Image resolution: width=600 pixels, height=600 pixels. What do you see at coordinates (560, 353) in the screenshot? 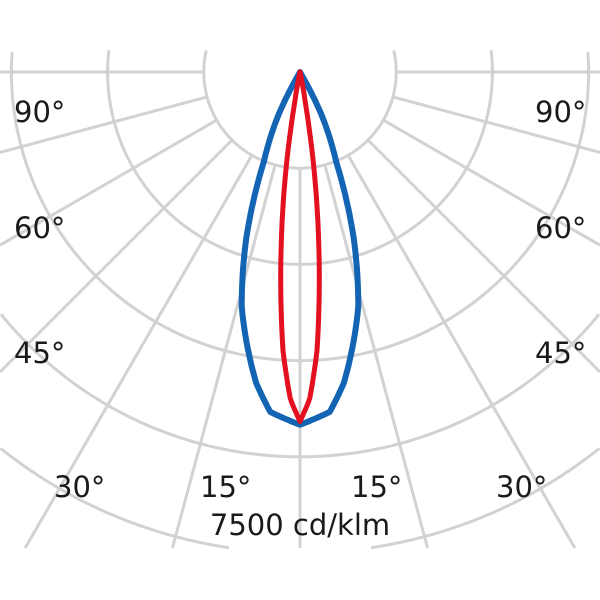
I see `angle-label-right-45: 45°` at bounding box center [560, 353].